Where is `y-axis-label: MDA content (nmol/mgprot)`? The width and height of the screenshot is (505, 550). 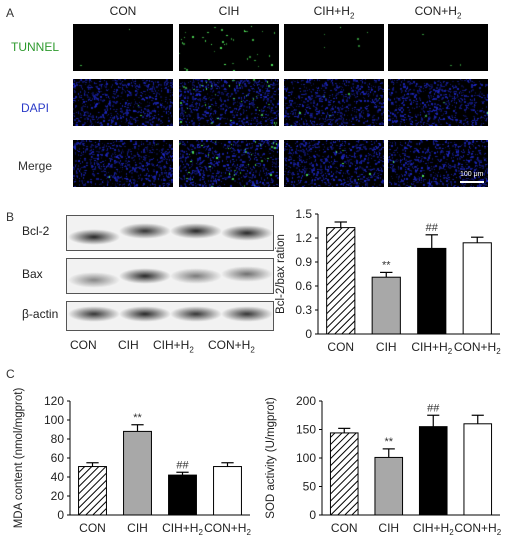 y-axis-label: MDA content (nmol/mgprot) is located at coordinates (19, 458).